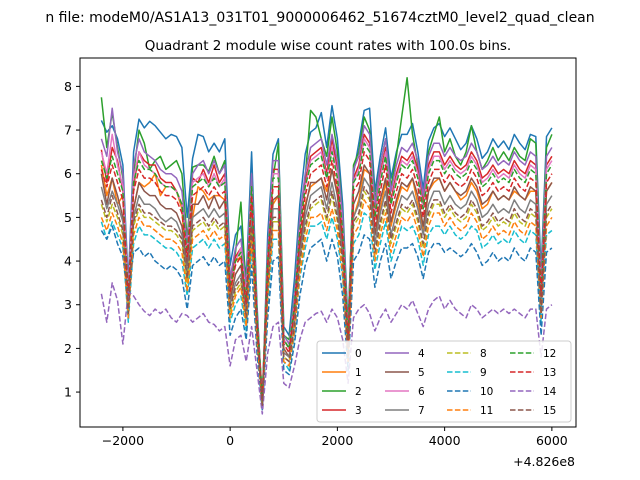 This screenshot has width=640, height=480. I want to click on y-tick-label: 7, so click(68, 130).